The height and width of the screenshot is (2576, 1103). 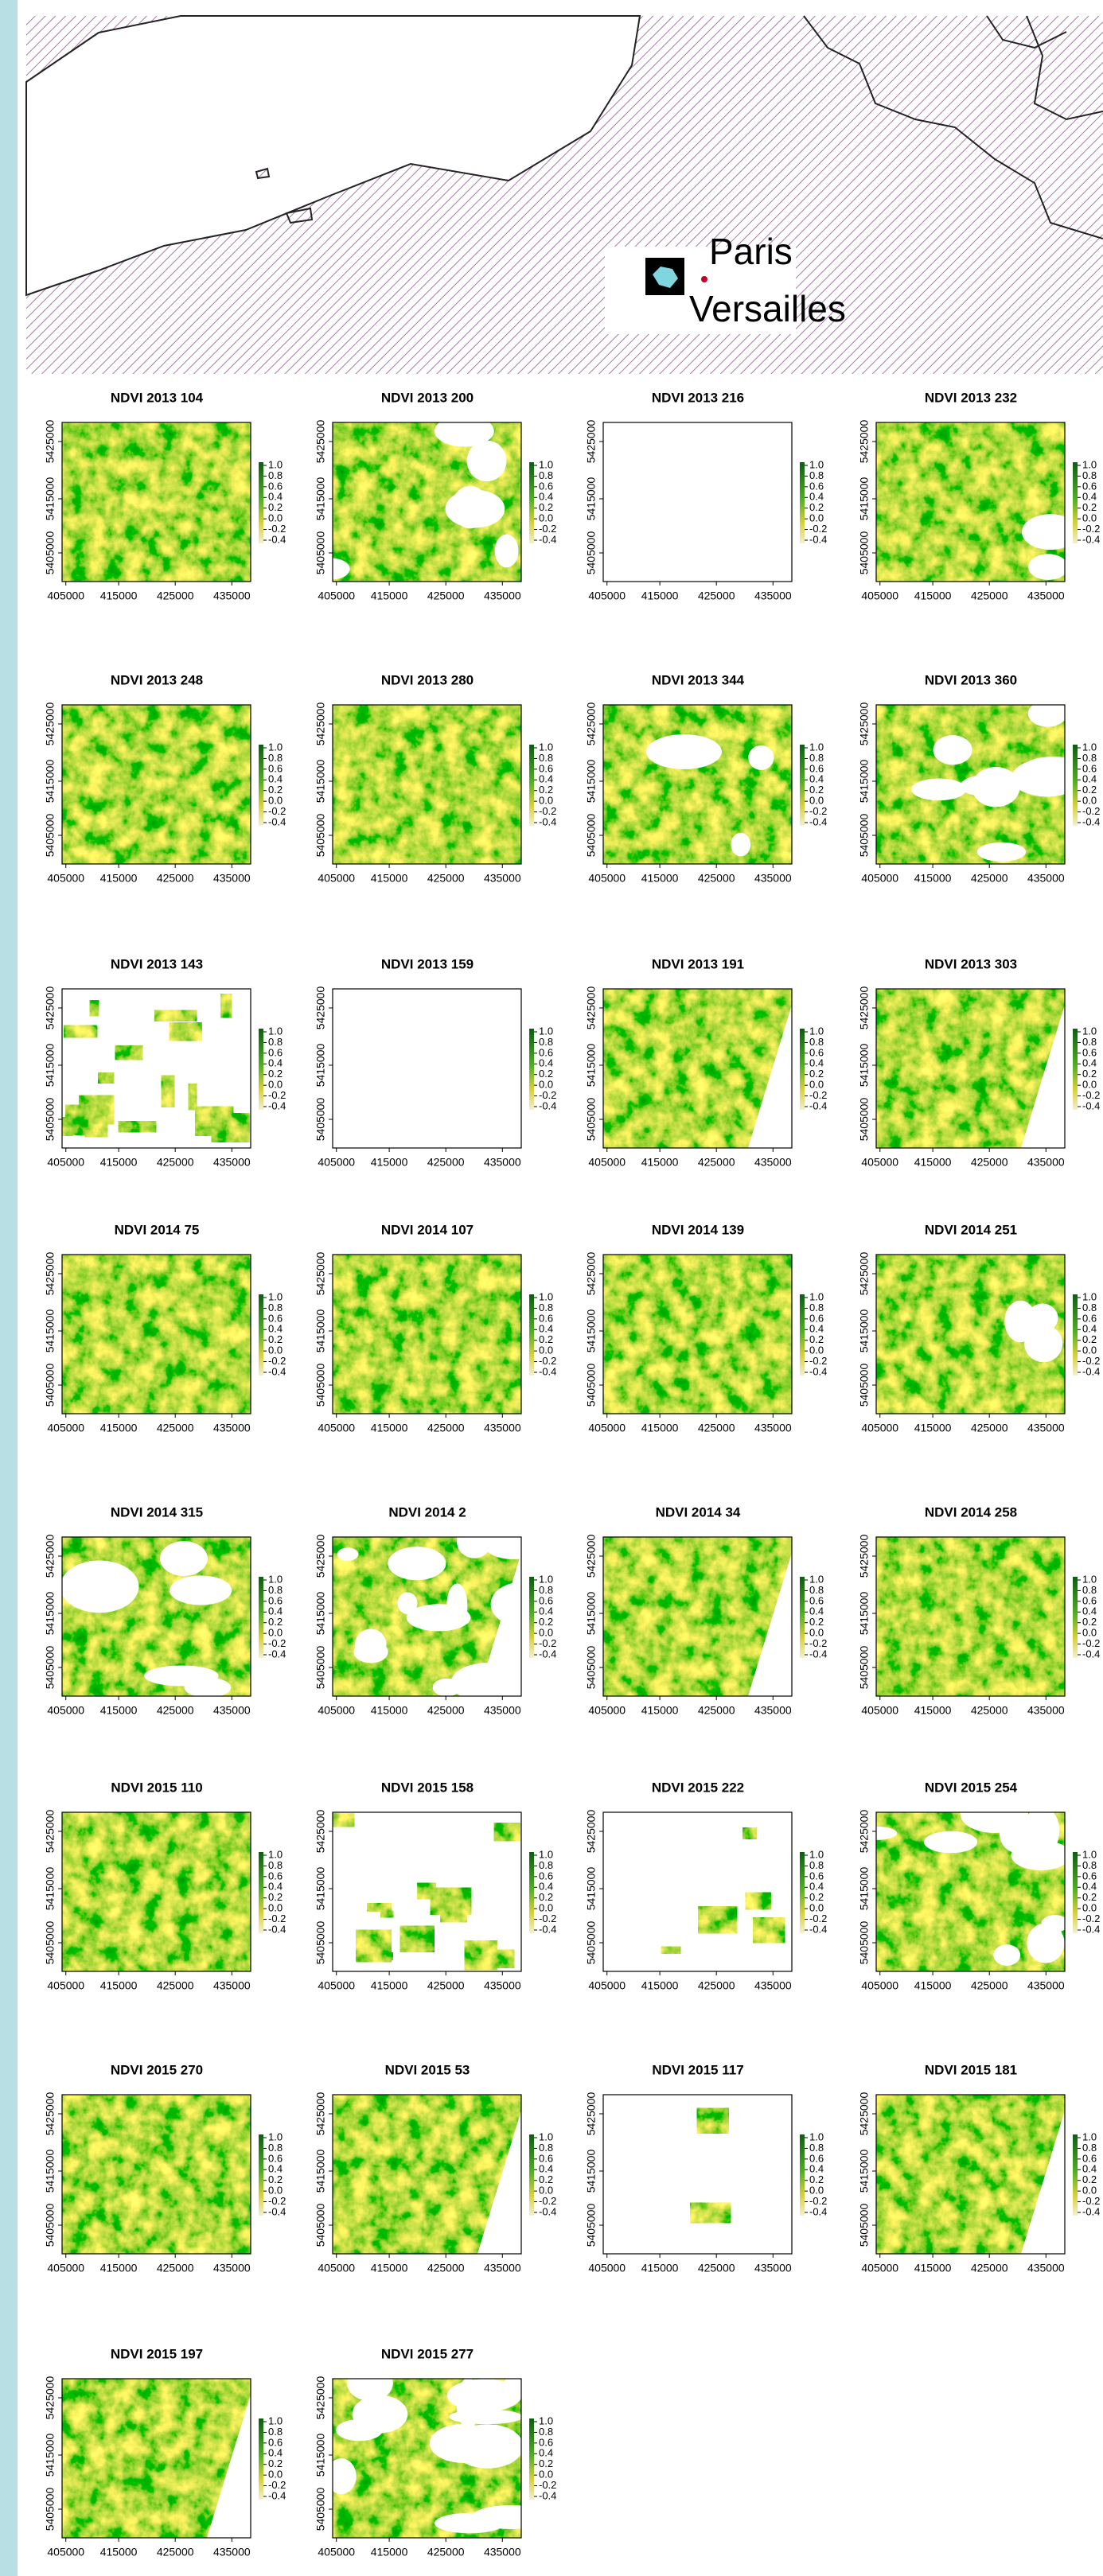 What do you see at coordinates (971, 1512) in the screenshot?
I see `panel-title: NDVI 2014 258` at bounding box center [971, 1512].